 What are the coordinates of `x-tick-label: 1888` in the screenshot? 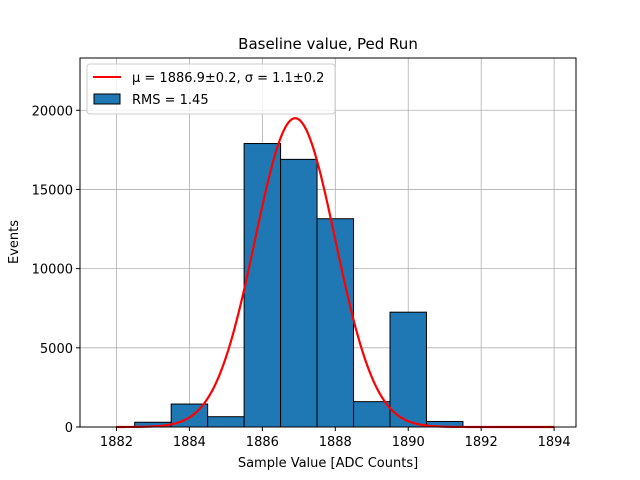 It's located at (335, 442).